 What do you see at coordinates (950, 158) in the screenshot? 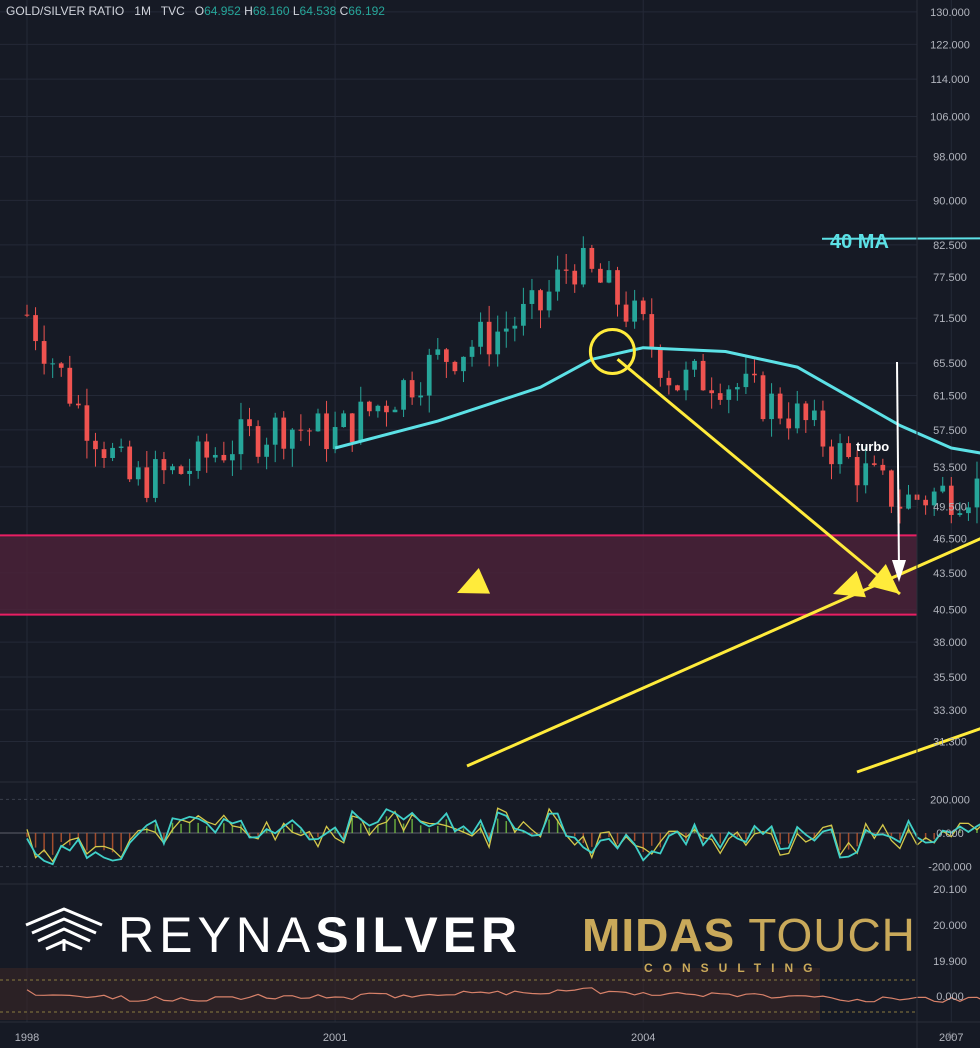
I see `y-tick-label: 98.000` at bounding box center [950, 158].